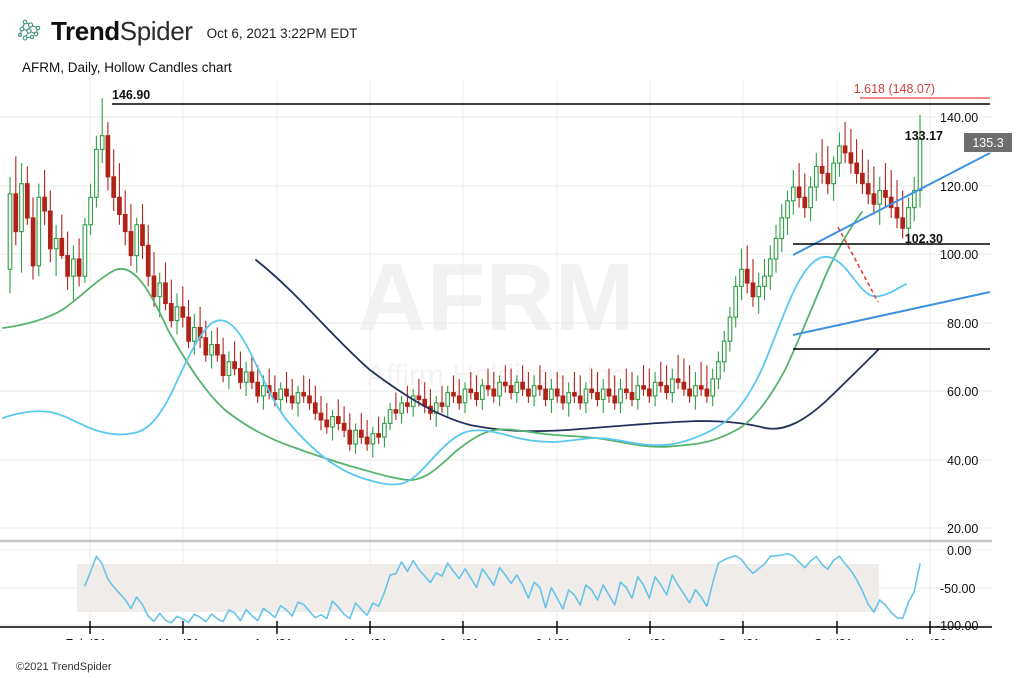  I want to click on rising-wedge-upper-trendline, so click(891, 204).